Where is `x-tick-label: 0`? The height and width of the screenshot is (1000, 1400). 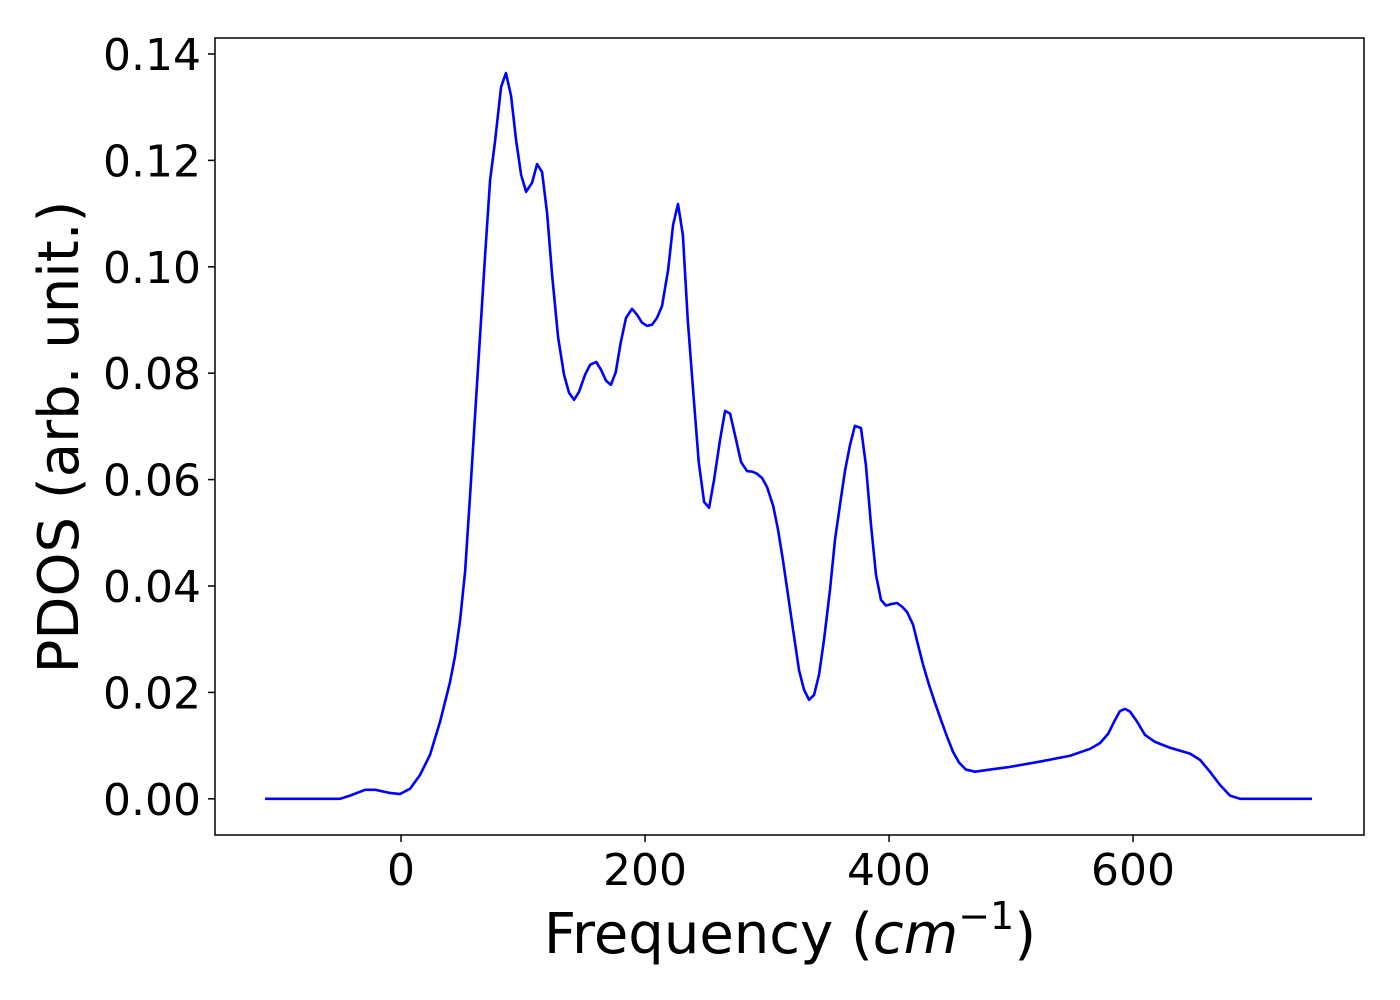 x-tick-label: 0 is located at coordinates (401, 870).